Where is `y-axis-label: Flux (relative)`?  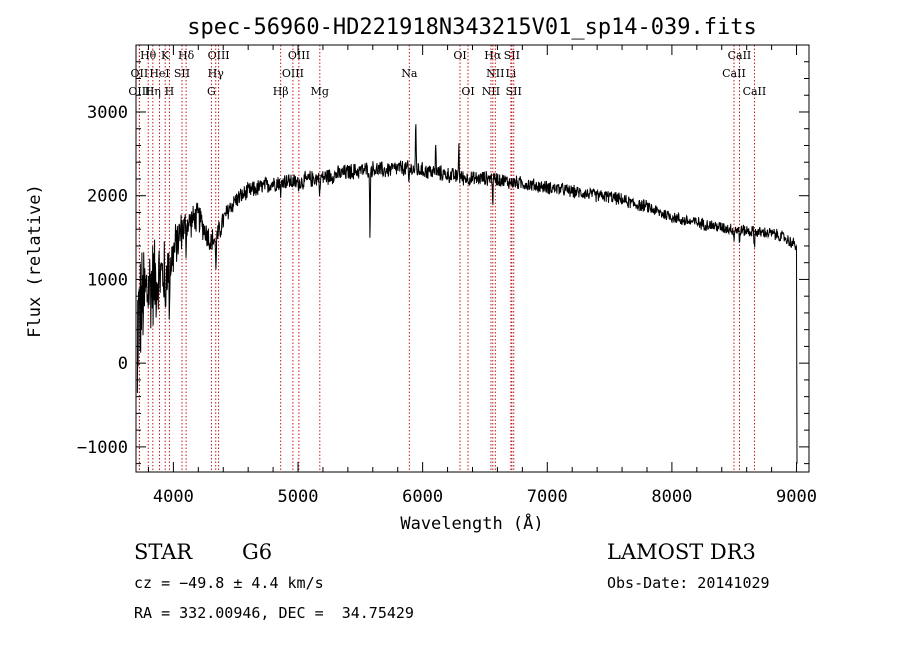 y-axis-label: Flux (relative) is located at coordinates (35, 261).